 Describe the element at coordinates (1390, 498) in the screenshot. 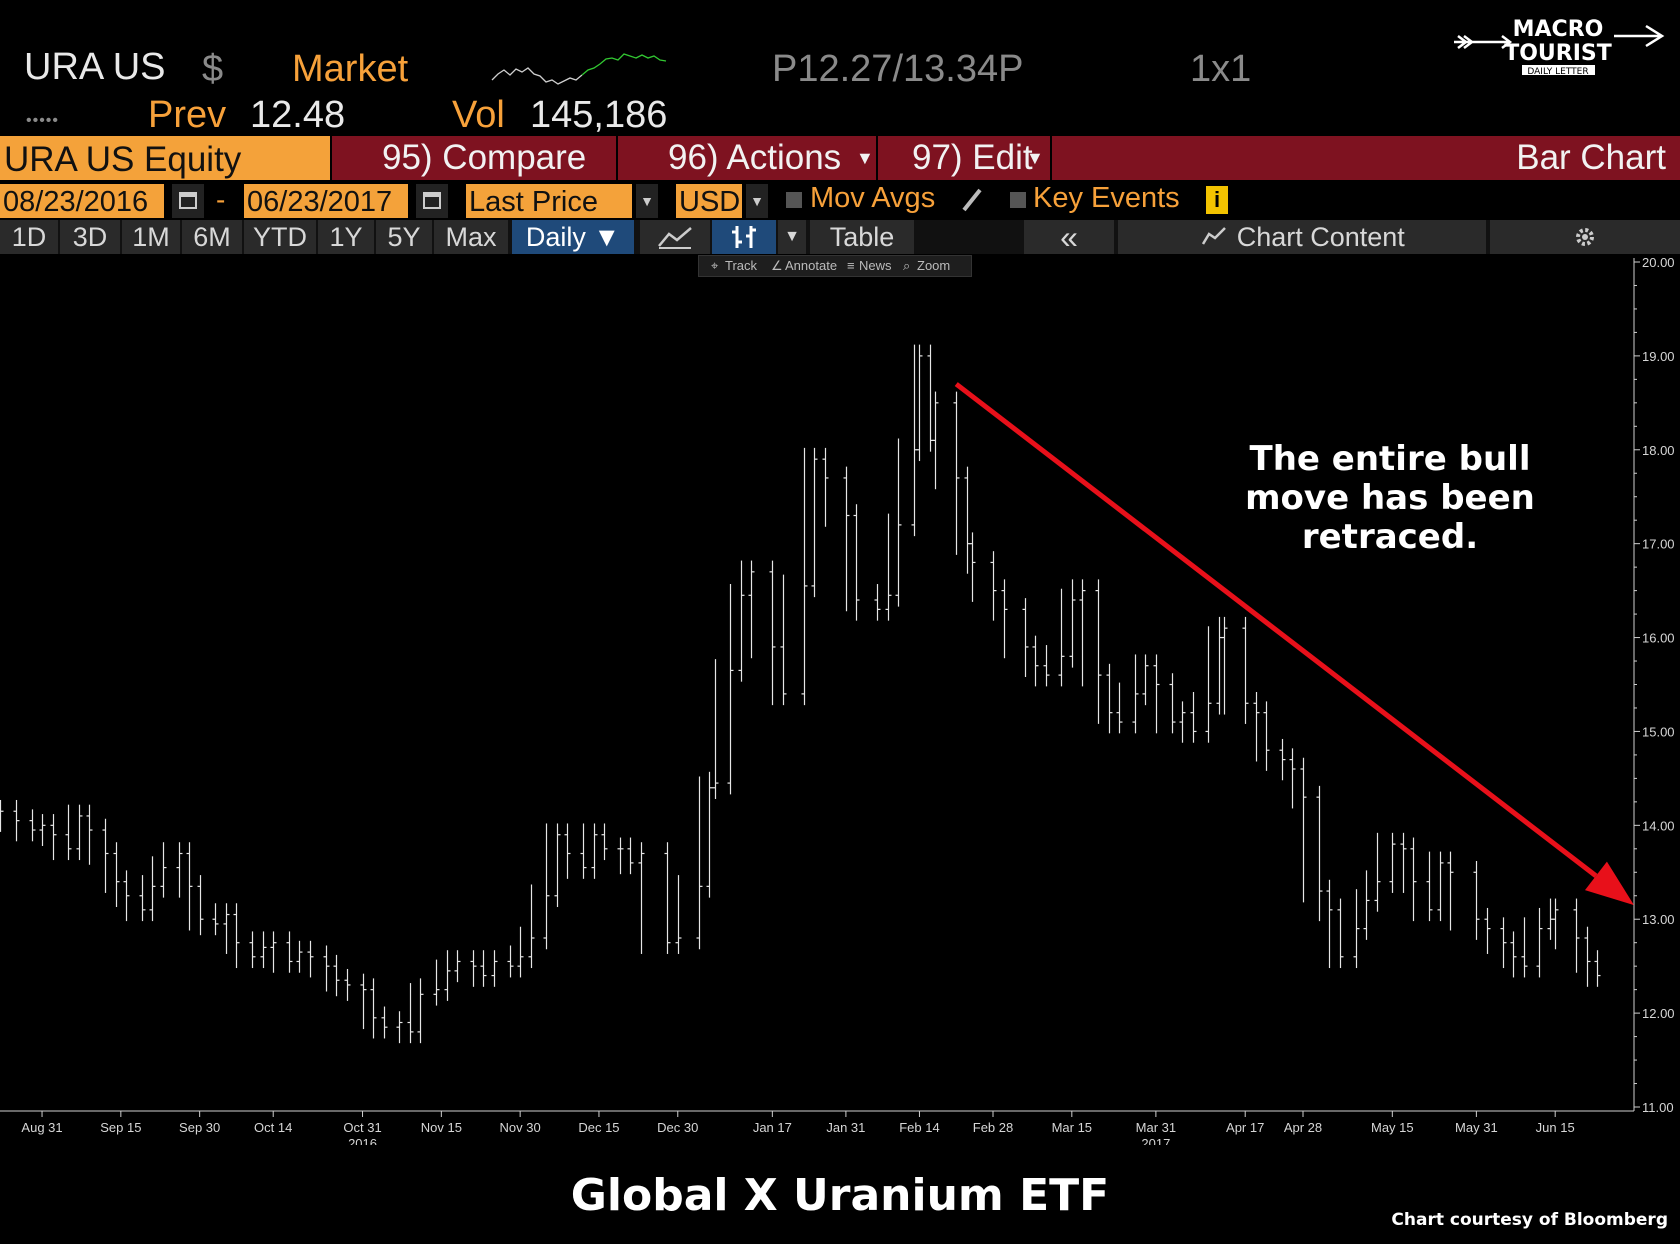

I see `annotation-line: move has been` at that location.